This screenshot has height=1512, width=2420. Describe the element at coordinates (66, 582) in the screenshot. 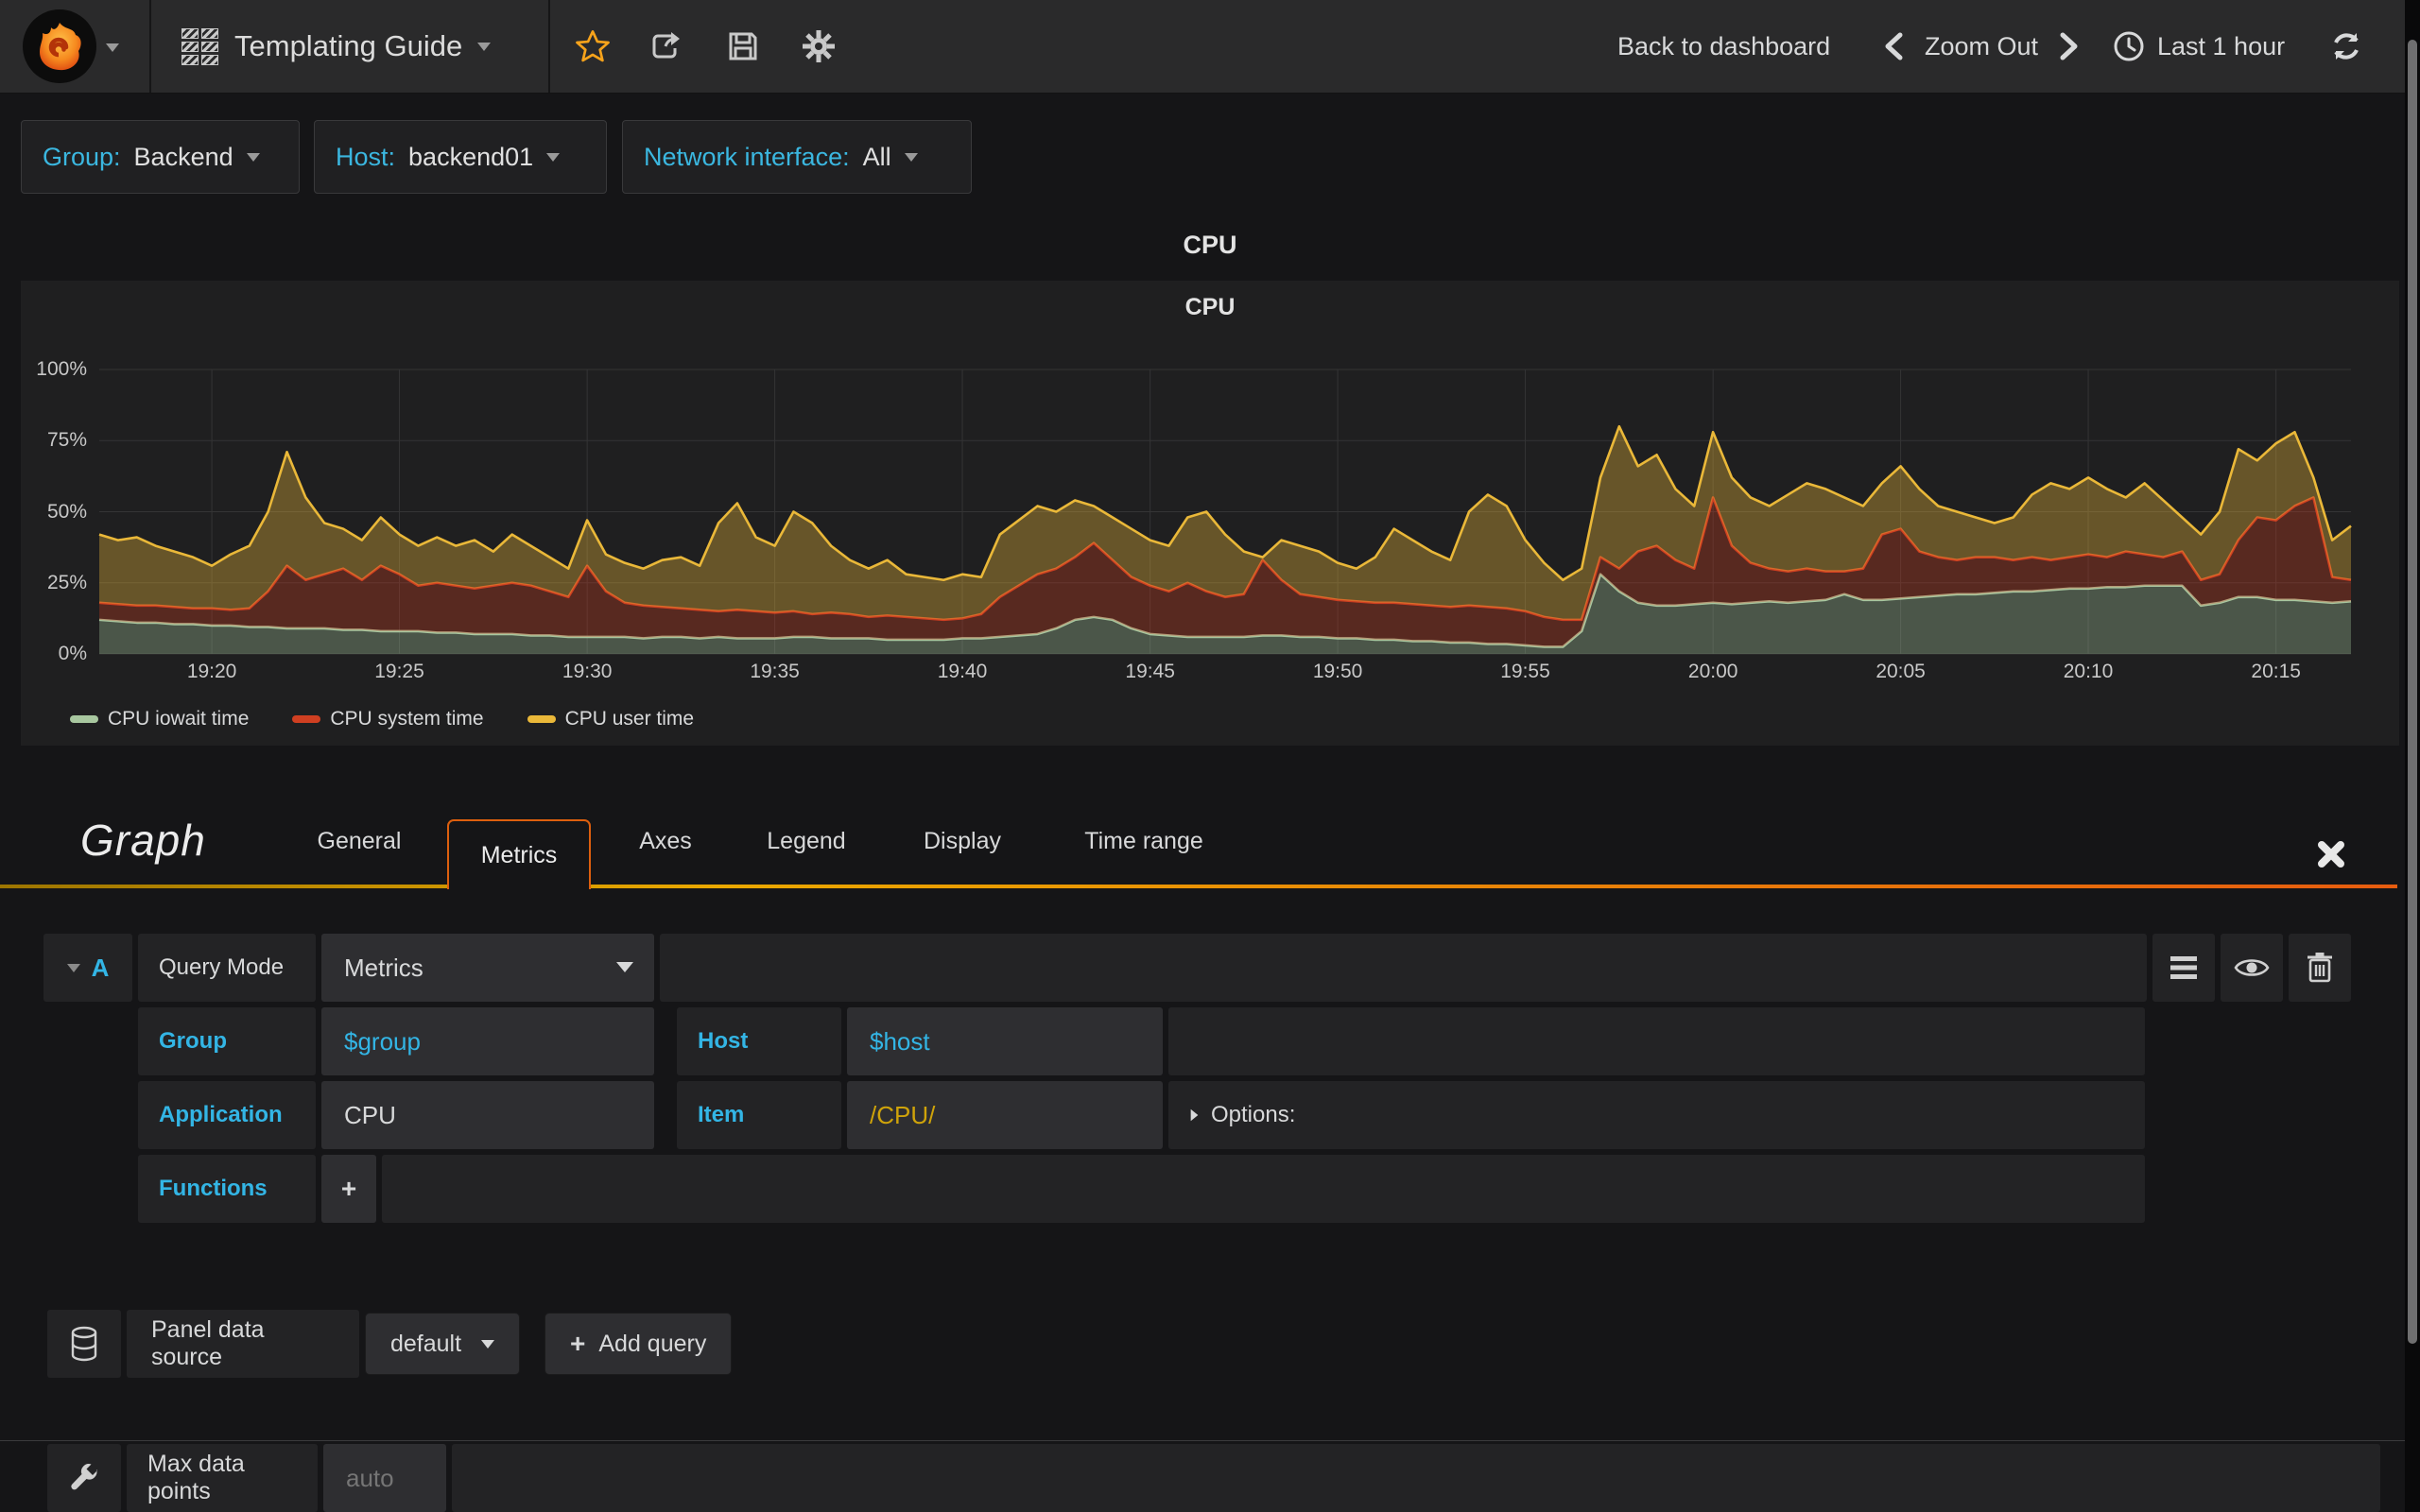

I see `y-axis-tick: 25%` at that location.